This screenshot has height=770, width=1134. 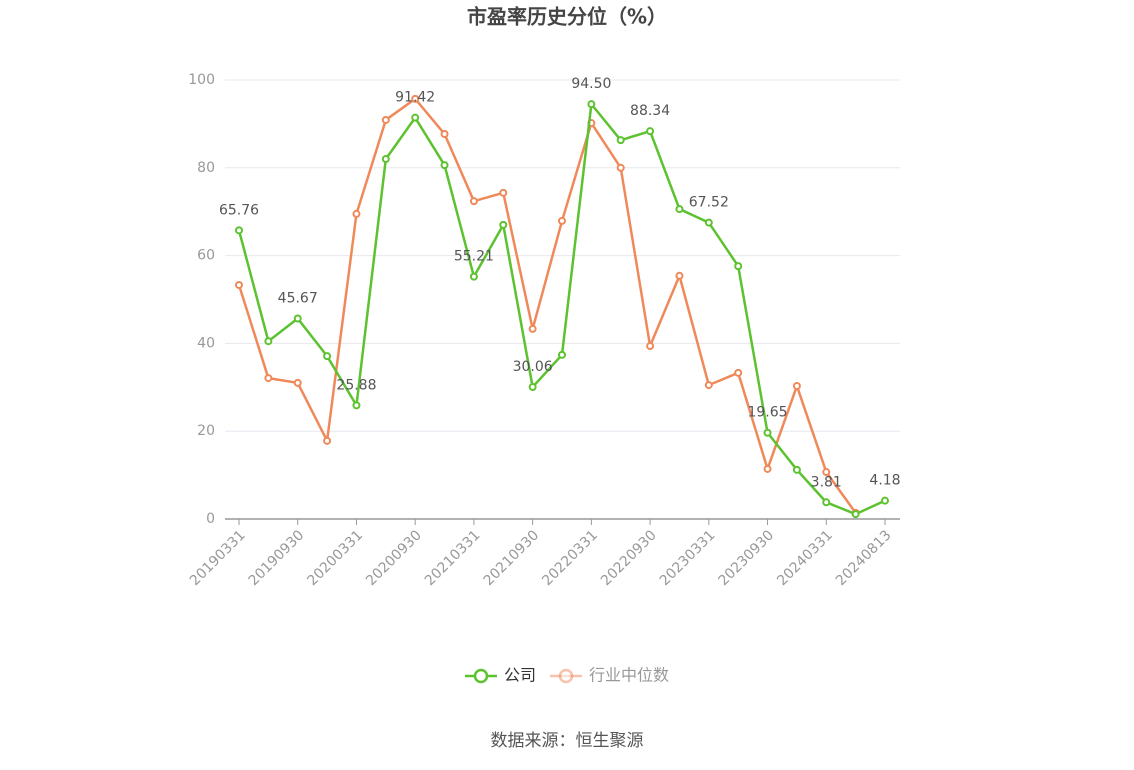 What do you see at coordinates (520, 675) in the screenshot?
I see `legend-label: 公司` at bounding box center [520, 675].